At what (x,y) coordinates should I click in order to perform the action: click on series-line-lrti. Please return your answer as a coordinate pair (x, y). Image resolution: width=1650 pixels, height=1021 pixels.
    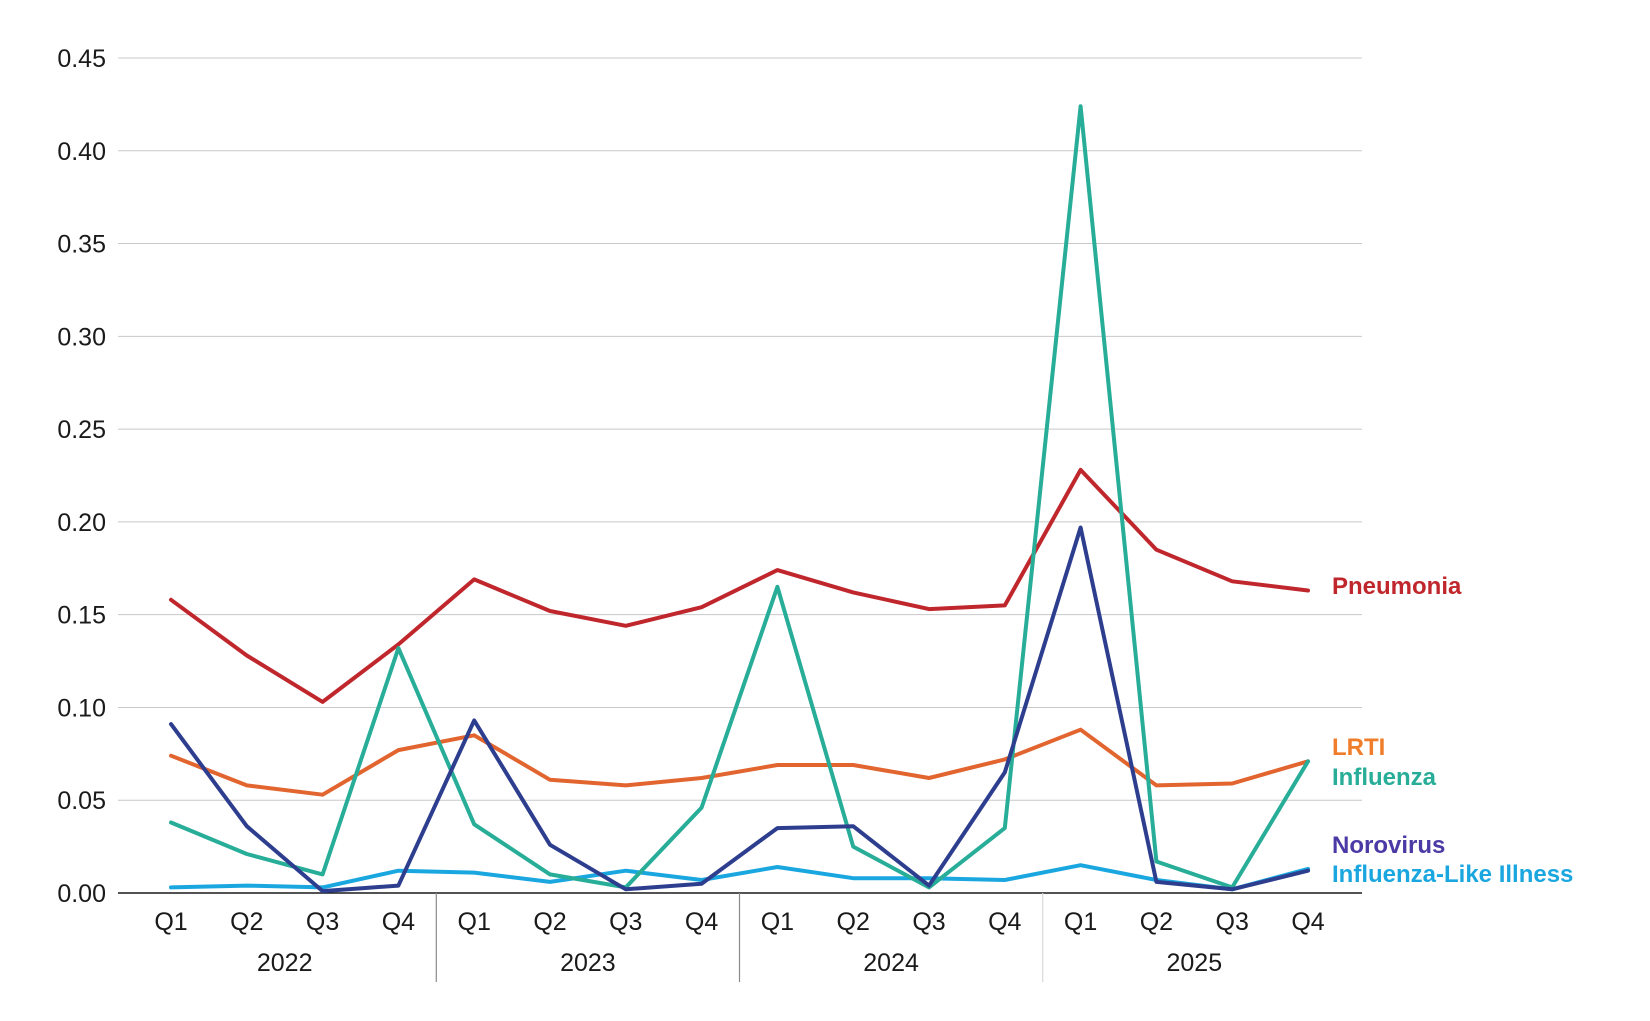
    Looking at the image, I should click on (739, 762).